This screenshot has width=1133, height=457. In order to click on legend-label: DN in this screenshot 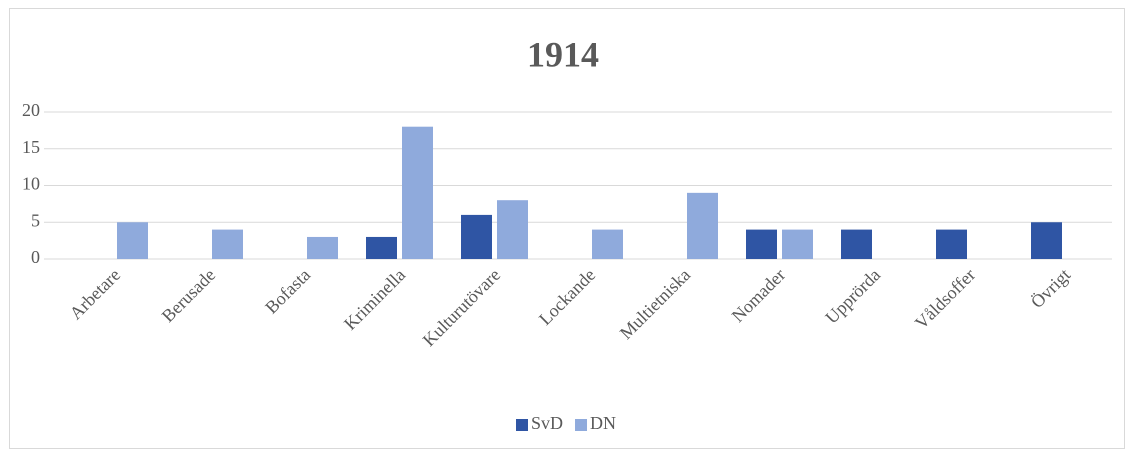, I will do `click(603, 423)`.